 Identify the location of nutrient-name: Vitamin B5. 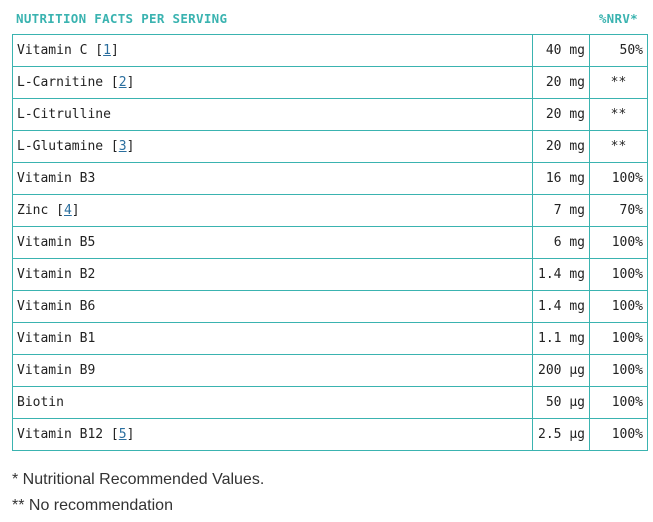
(56, 242).